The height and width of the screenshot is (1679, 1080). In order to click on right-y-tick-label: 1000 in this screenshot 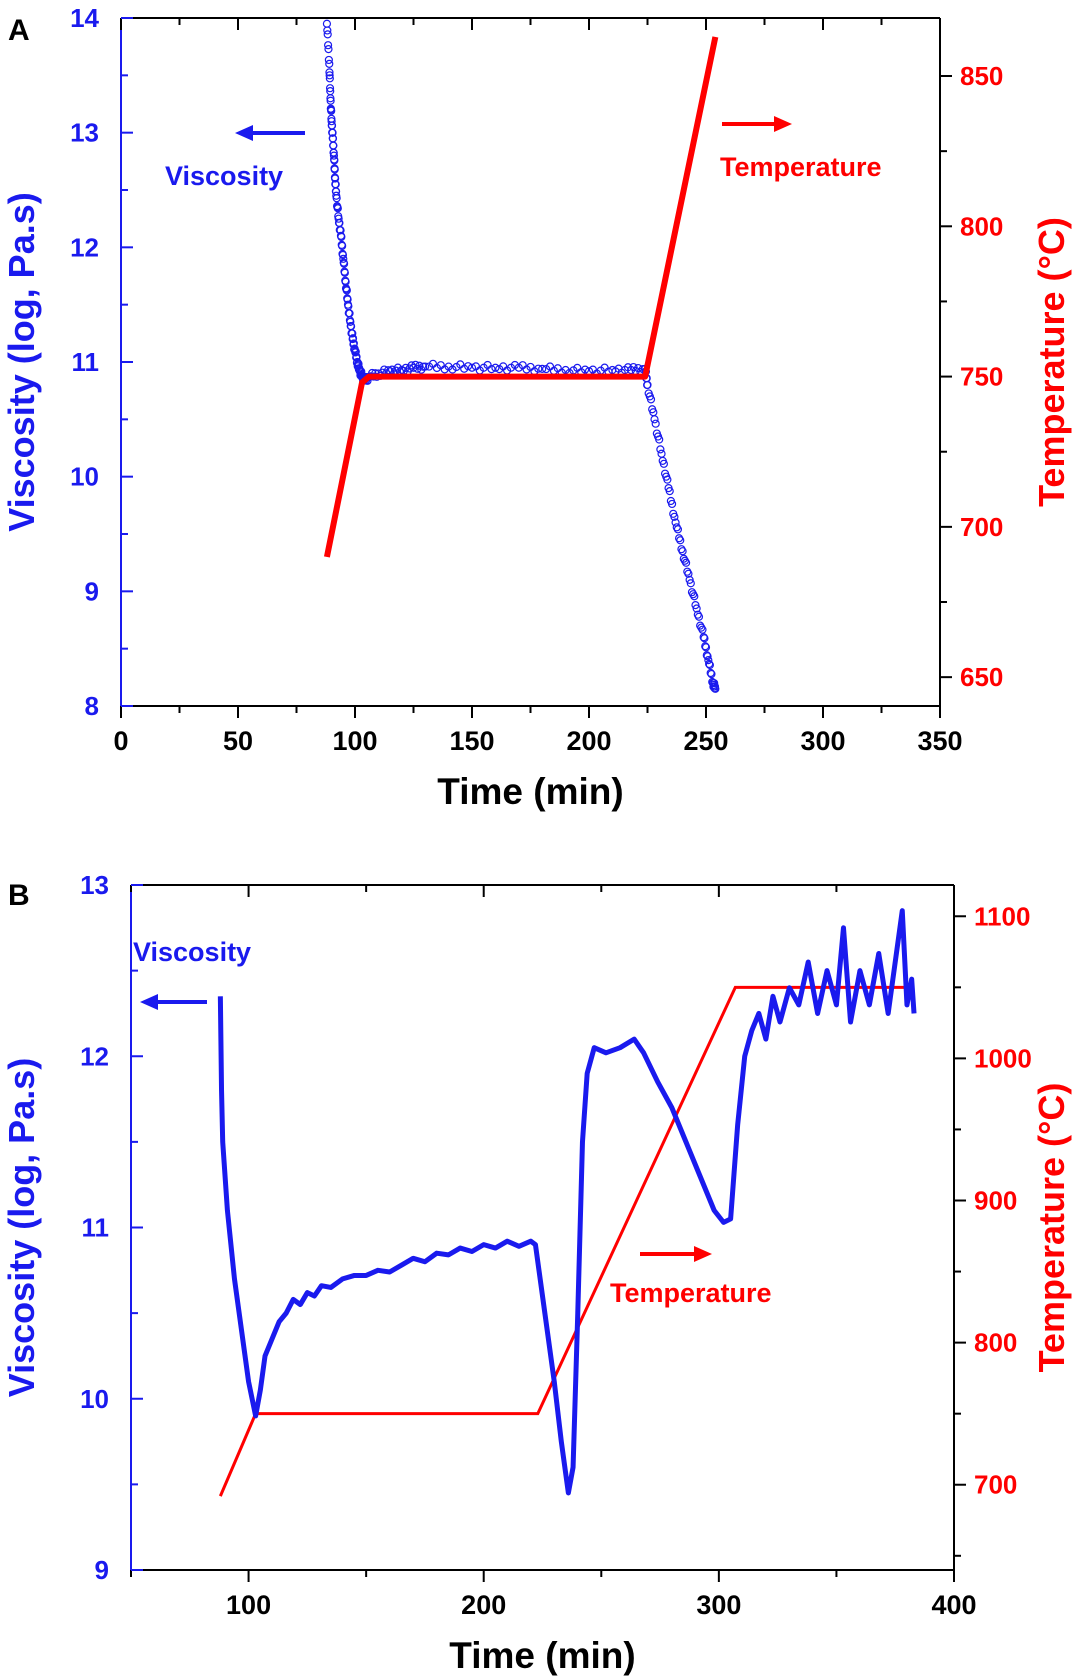, I will do `click(1003, 1058)`.